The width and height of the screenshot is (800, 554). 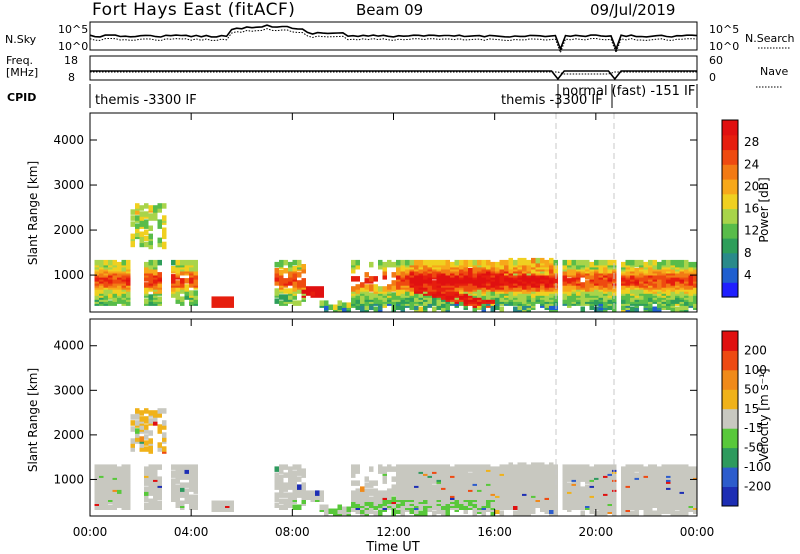 I want to click on freq-label-line1: Freq., so click(x=19, y=60).